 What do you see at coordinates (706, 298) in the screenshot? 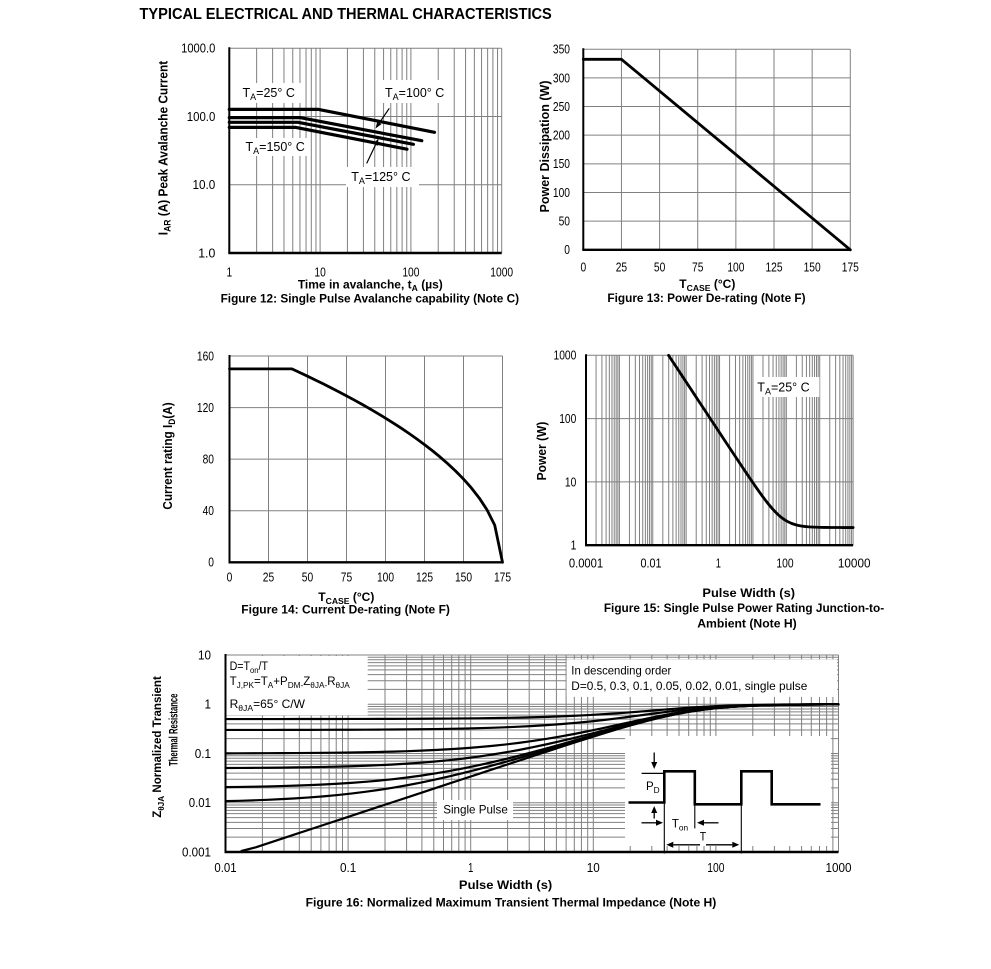
I see `svg-text:Figure 13: Power De-rating (No: Figure 13: Power De-rating (Note F)` at bounding box center [706, 298].